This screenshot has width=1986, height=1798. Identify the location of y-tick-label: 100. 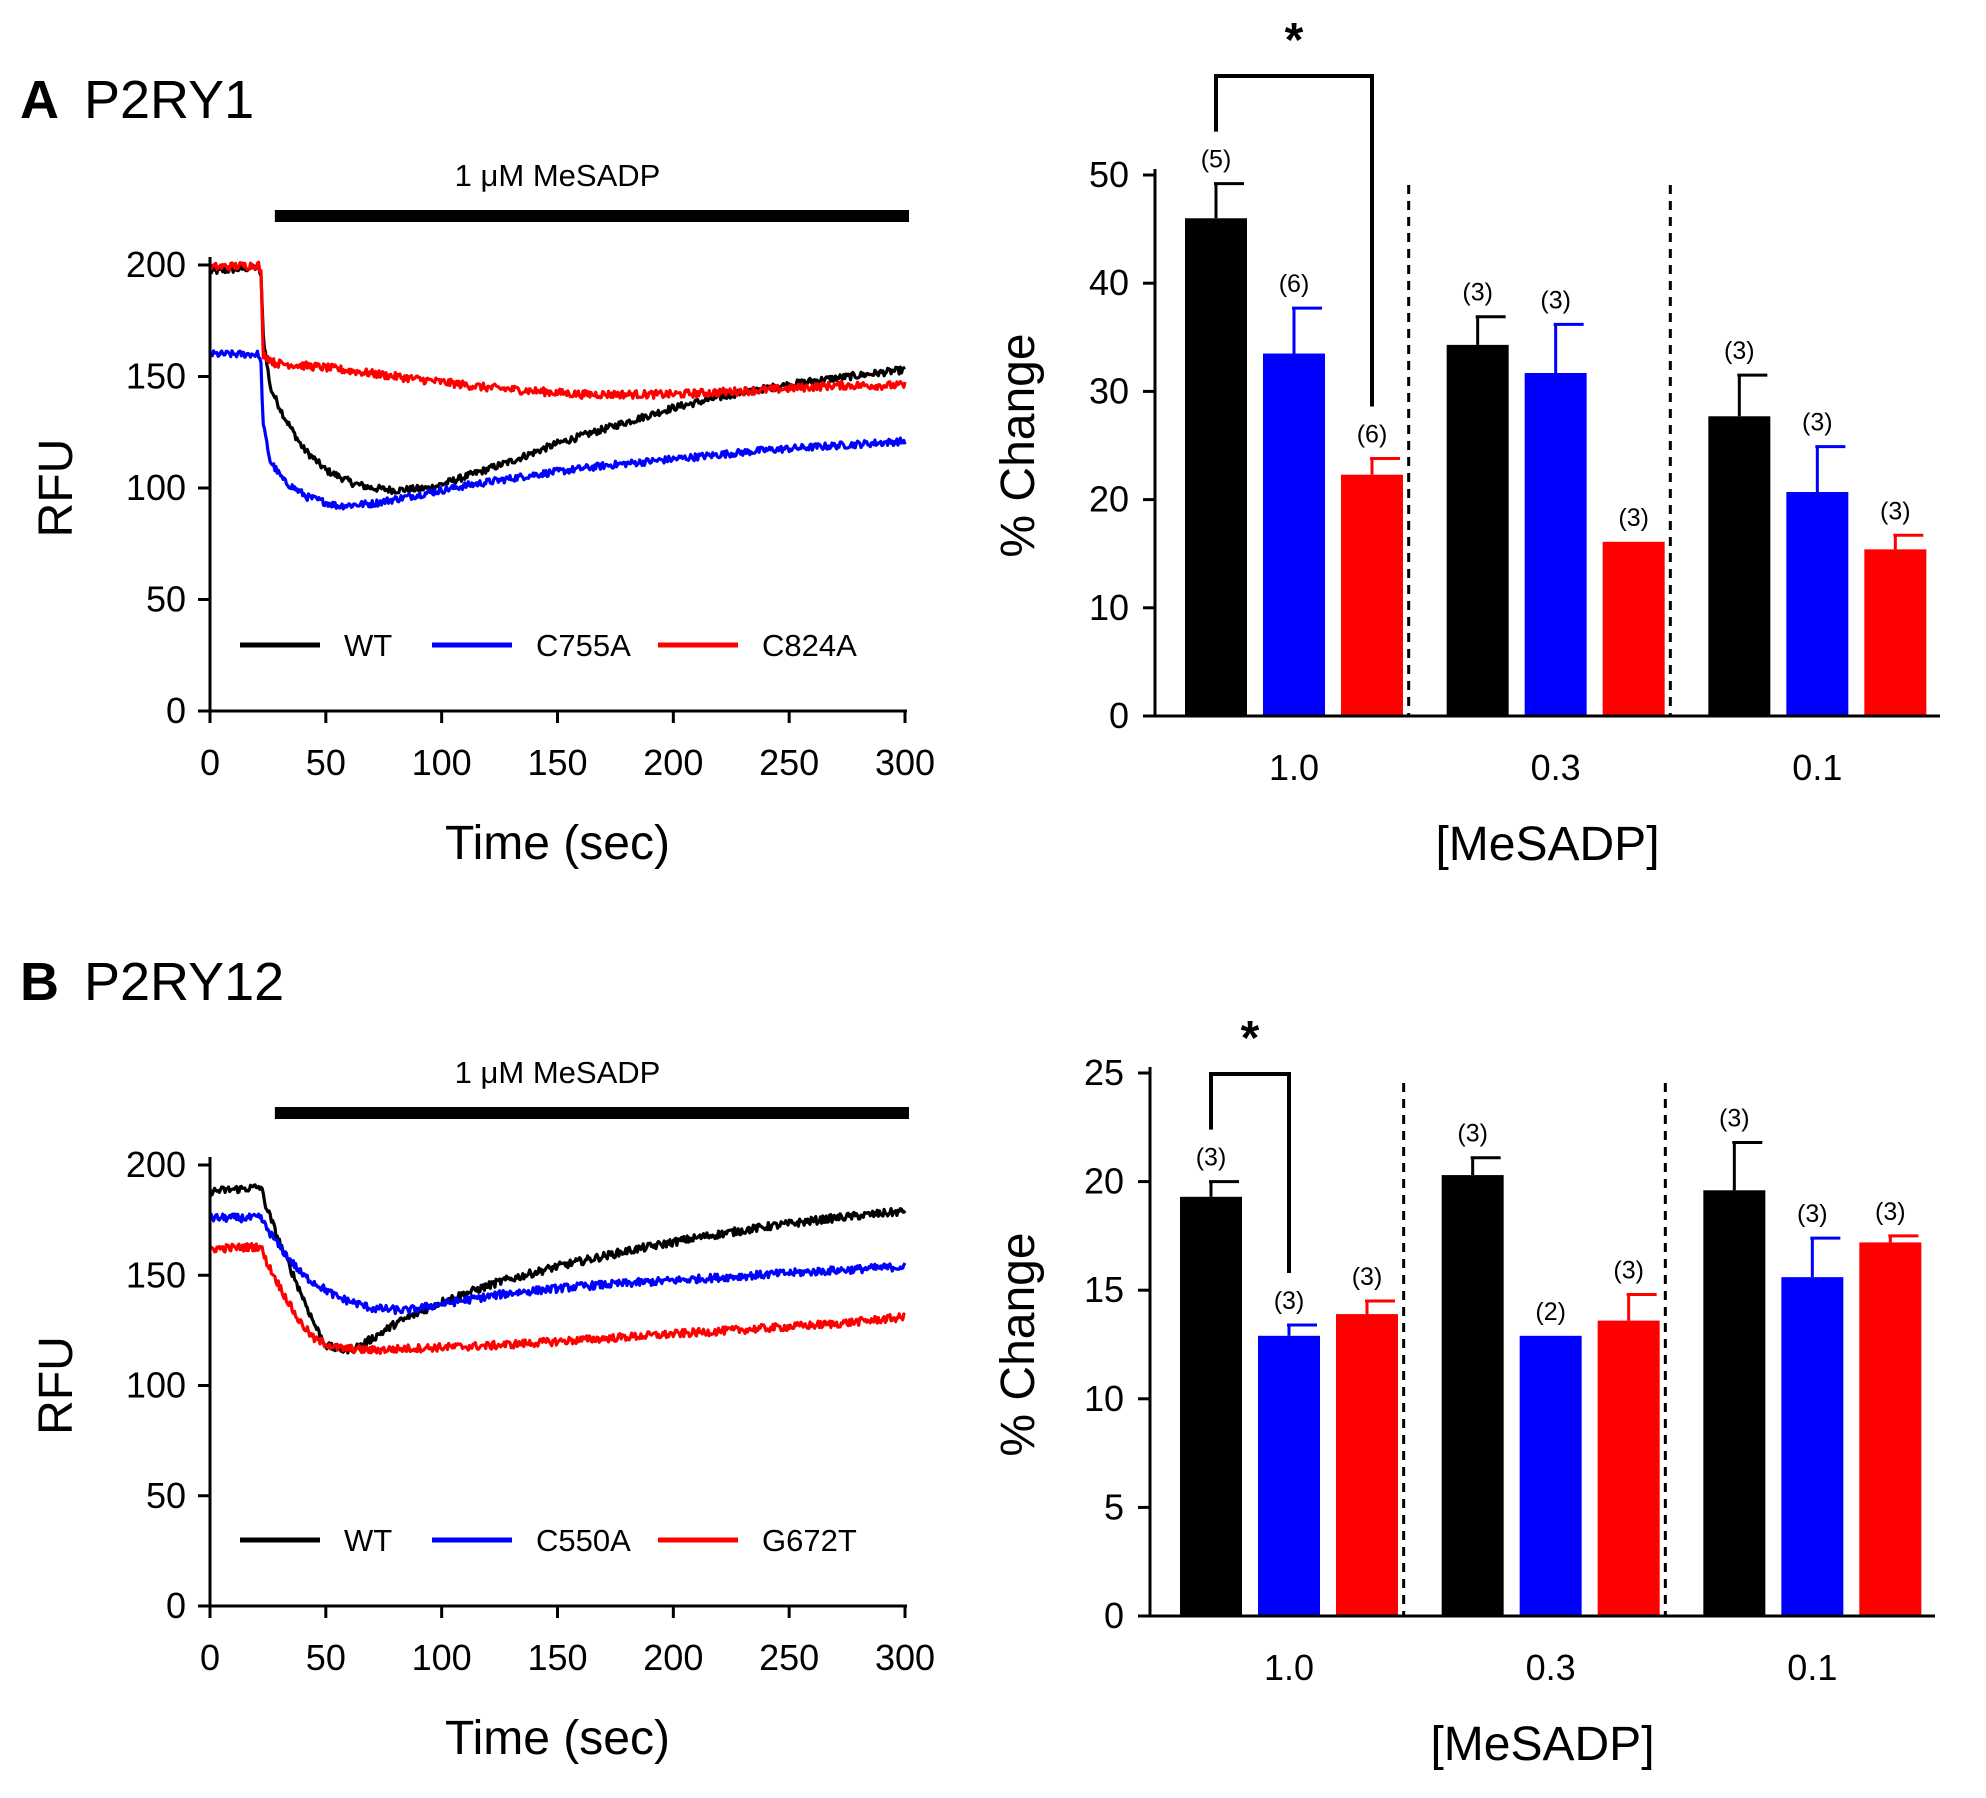
(156, 487).